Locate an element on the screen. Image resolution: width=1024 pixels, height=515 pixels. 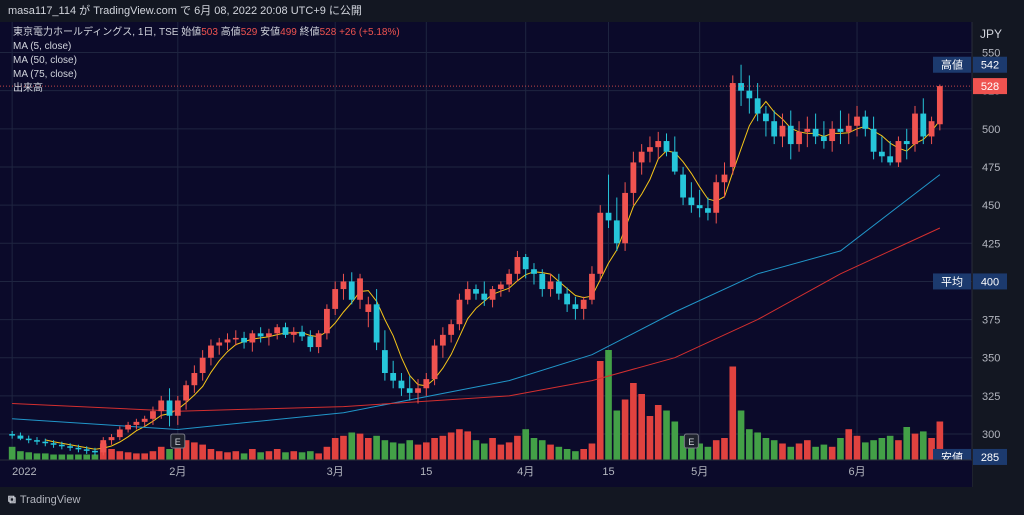
price-tick-label: 475 is located at coordinates (991, 168).